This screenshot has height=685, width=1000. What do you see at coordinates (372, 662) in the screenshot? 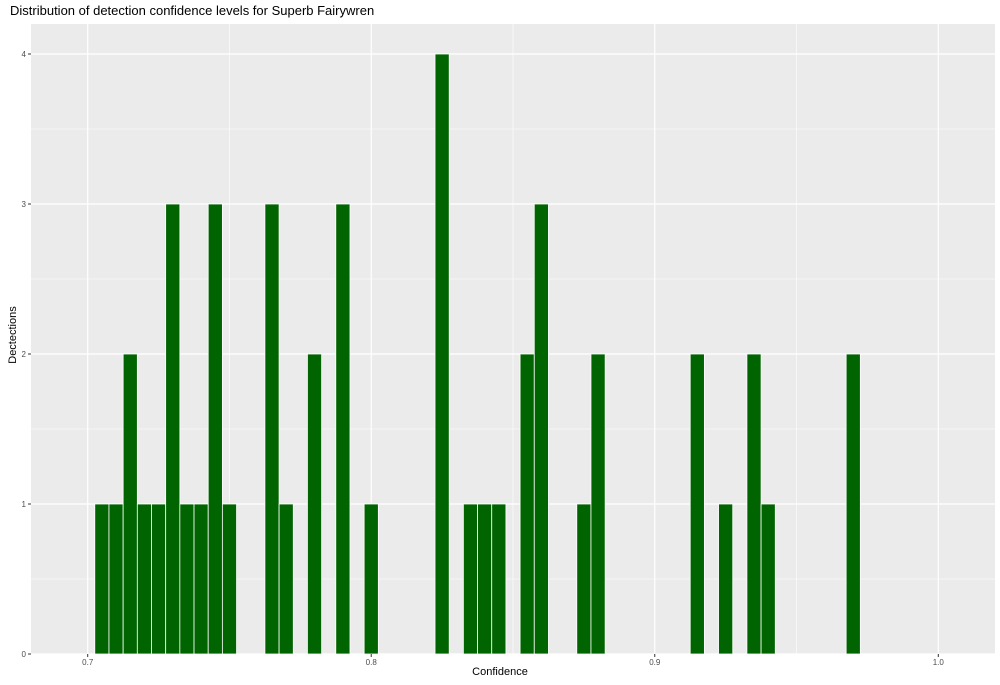
I see `x-tick-label: 0.8` at bounding box center [372, 662].